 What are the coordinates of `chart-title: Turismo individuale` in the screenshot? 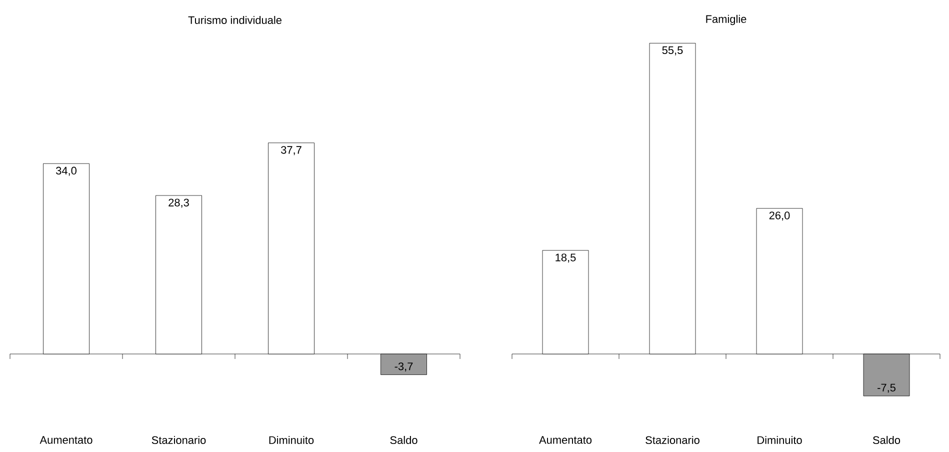 It's located at (235, 20).